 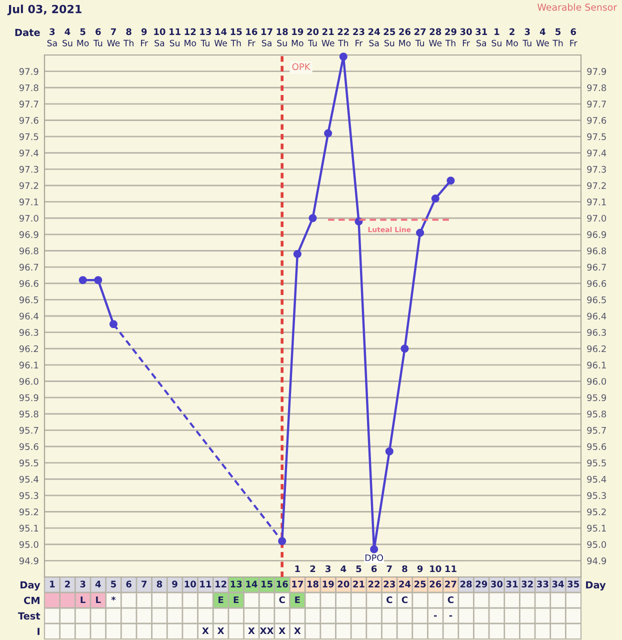 I want to click on y2-tick-label: 96.8, so click(x=596, y=250).